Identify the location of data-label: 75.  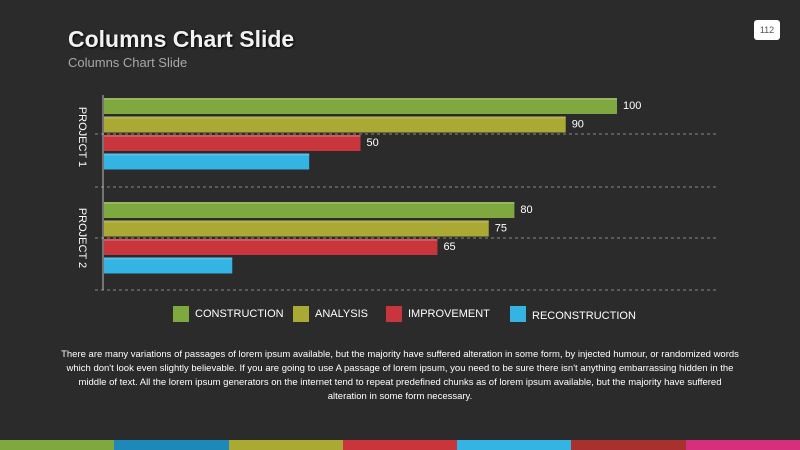
(501, 229).